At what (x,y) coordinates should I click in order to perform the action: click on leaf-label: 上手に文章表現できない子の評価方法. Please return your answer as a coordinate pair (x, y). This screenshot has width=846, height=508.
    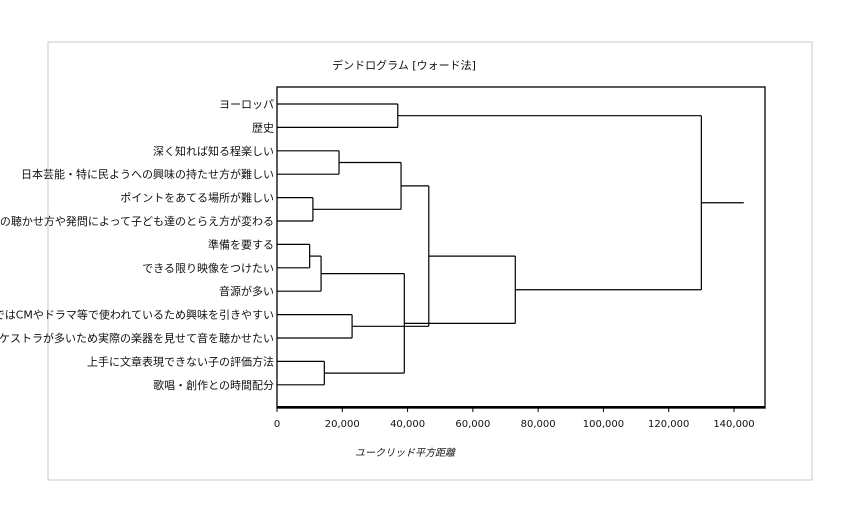
    Looking at the image, I should click on (180, 361).